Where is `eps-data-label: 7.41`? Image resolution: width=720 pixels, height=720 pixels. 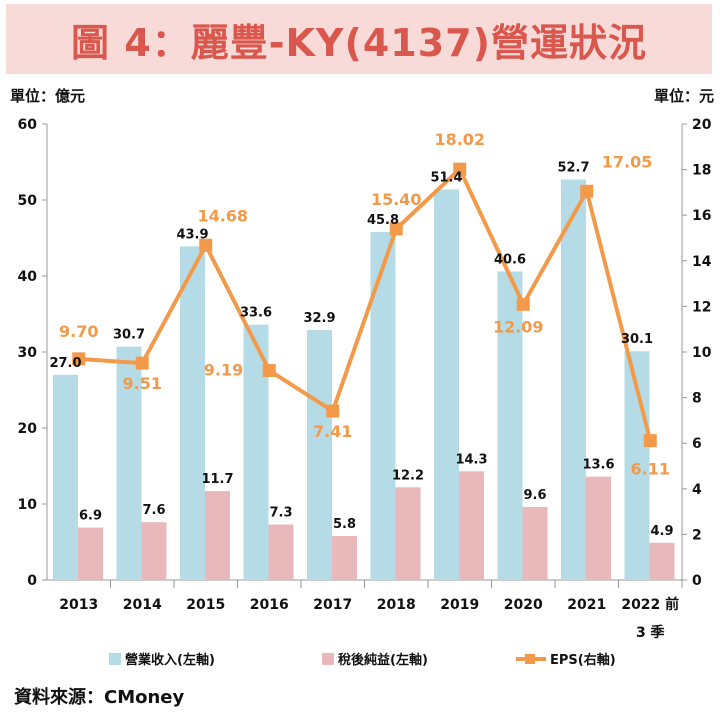
eps-data-label: 7.41 is located at coordinates (332, 431).